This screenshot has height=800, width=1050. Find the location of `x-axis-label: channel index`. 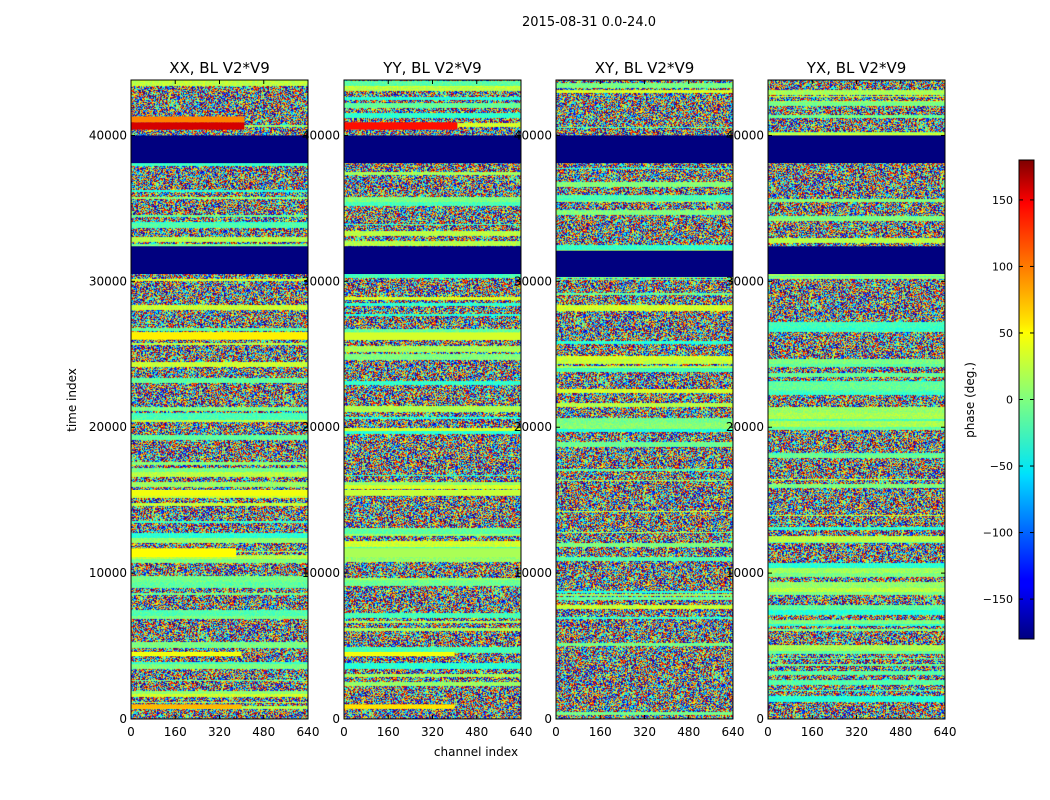

x-axis-label: channel index is located at coordinates (476, 752).